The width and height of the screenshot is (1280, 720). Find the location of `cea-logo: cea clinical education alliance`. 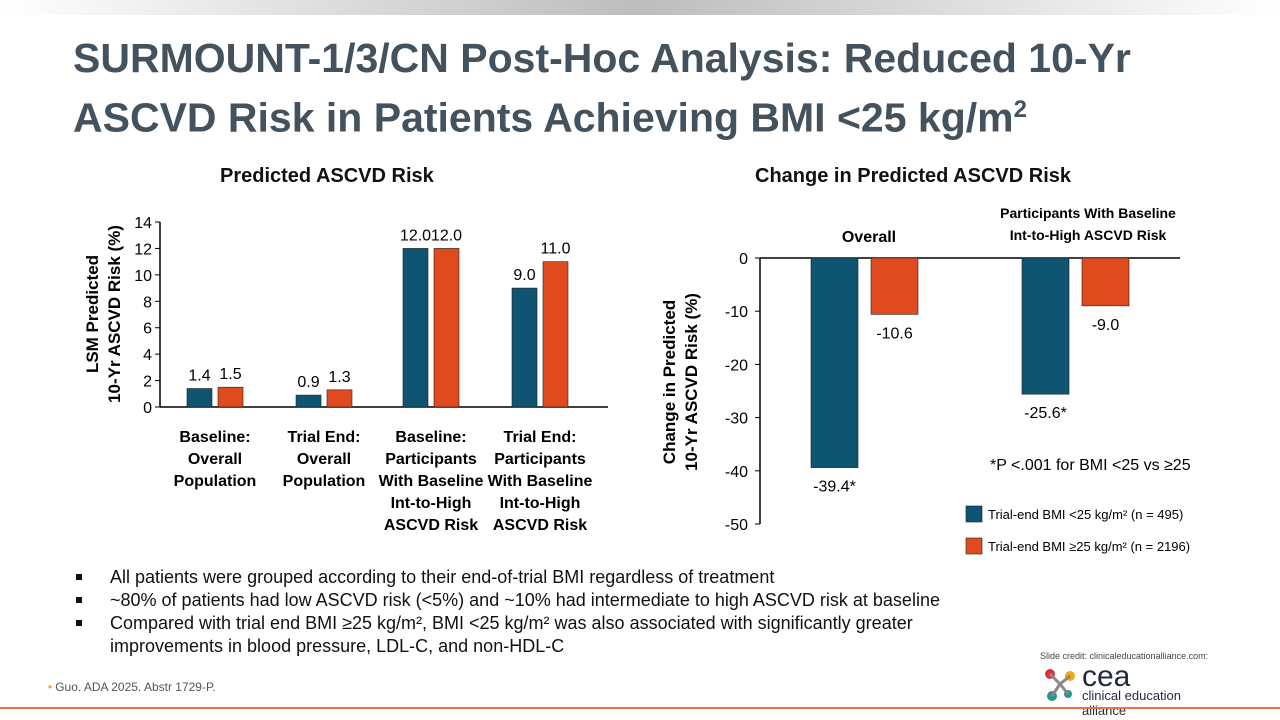

cea-logo: cea clinical education alliance is located at coordinates (1134, 689).